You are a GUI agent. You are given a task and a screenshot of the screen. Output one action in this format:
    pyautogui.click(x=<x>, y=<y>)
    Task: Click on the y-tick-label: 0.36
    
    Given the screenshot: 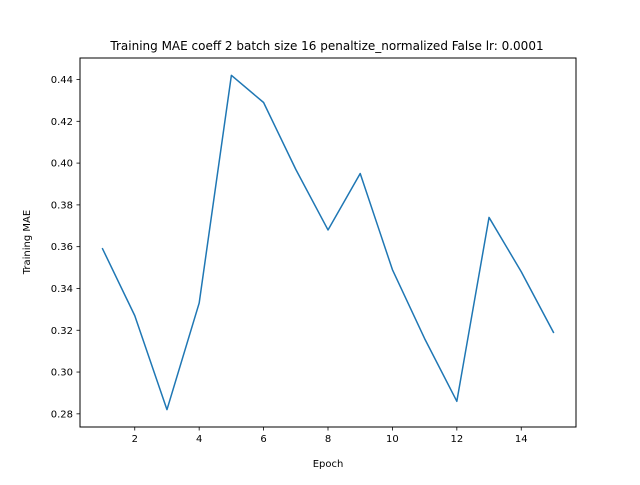 What is the action you would take?
    pyautogui.click(x=62, y=247)
    